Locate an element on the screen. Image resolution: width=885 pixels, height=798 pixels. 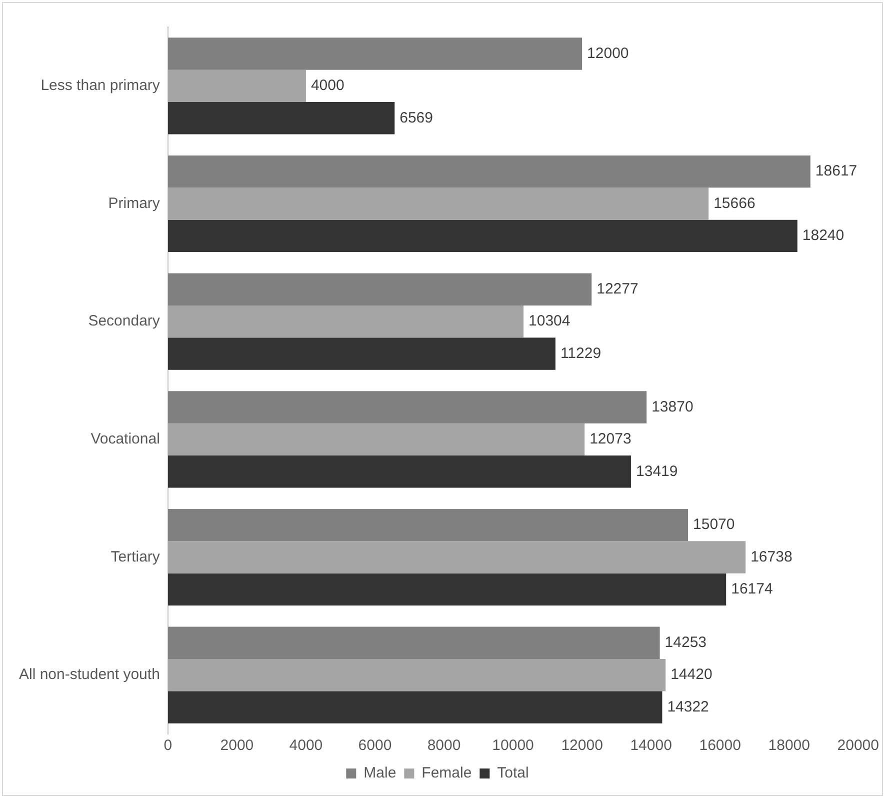
data-label: 16174 is located at coordinates (752, 589).